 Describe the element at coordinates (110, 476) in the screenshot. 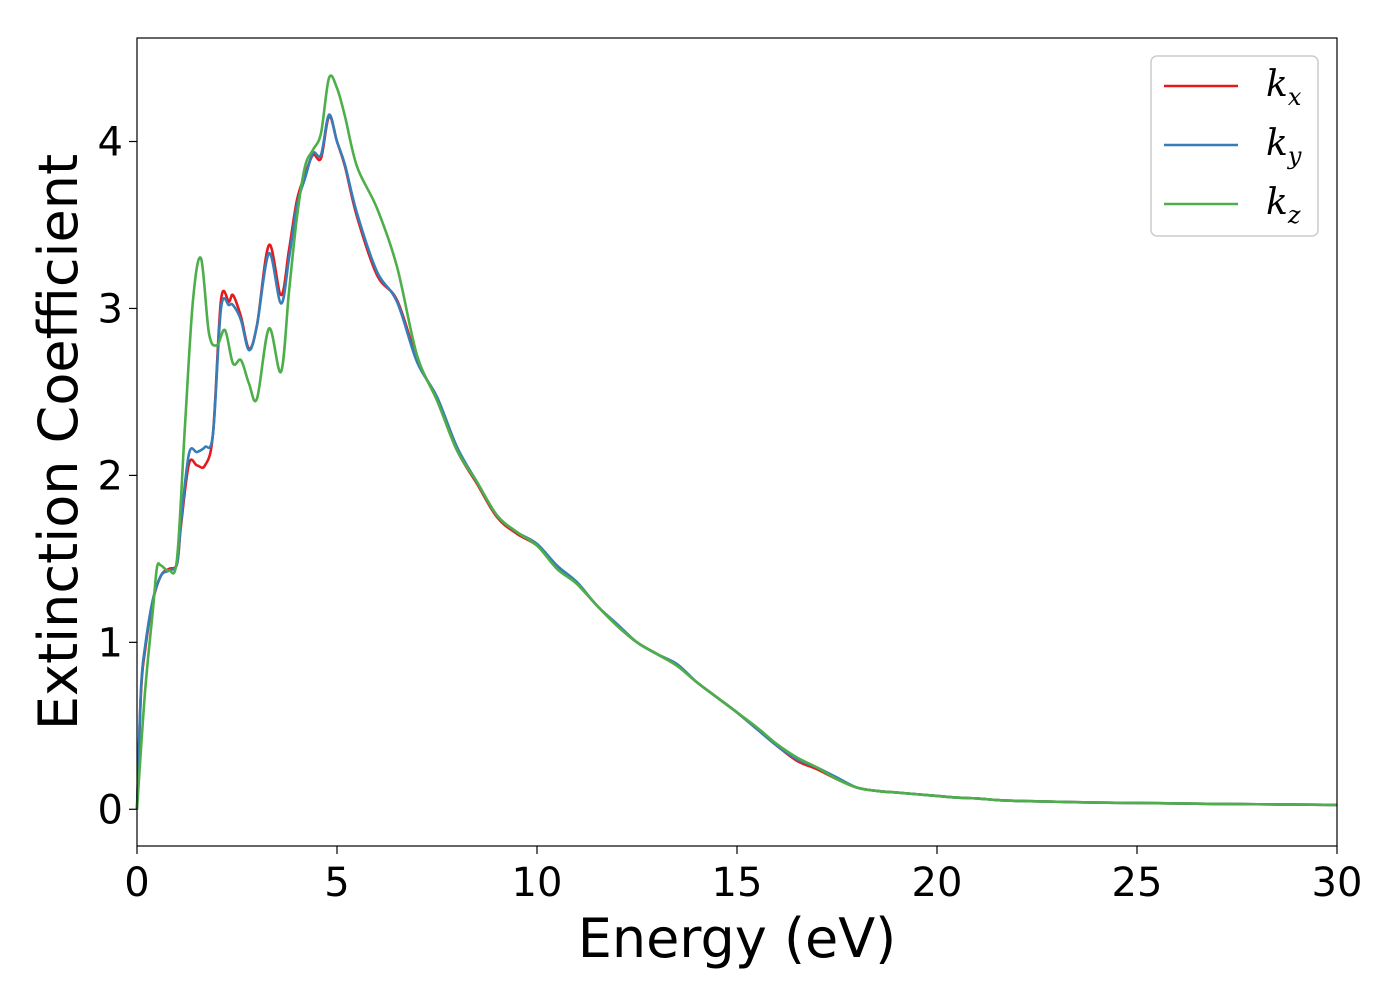

I see `y-tick-label: 2` at that location.